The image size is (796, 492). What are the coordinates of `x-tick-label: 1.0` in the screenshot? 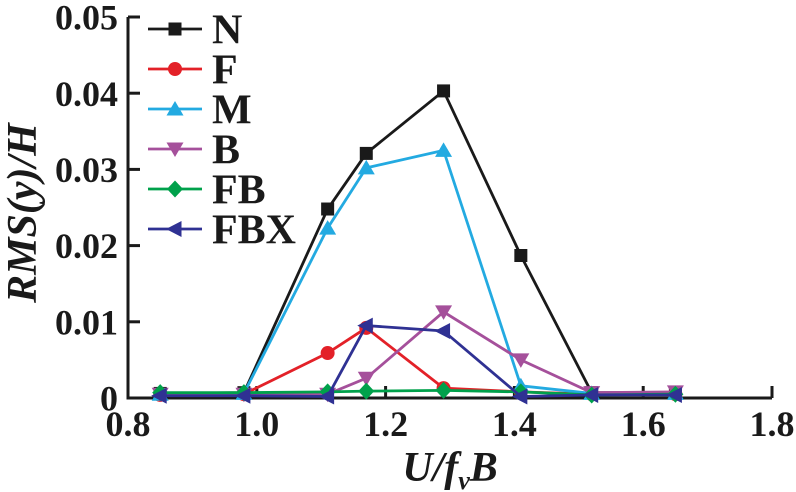 It's located at (256, 424).